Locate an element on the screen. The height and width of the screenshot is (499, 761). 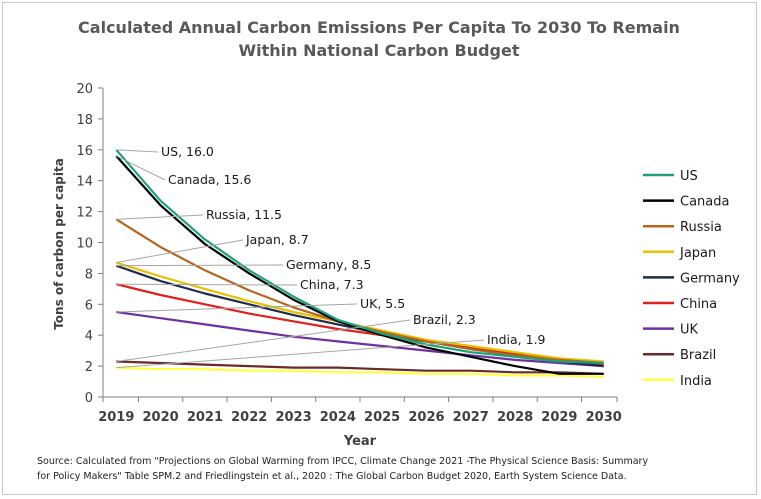
x-tick-label: 2024 is located at coordinates (338, 417).